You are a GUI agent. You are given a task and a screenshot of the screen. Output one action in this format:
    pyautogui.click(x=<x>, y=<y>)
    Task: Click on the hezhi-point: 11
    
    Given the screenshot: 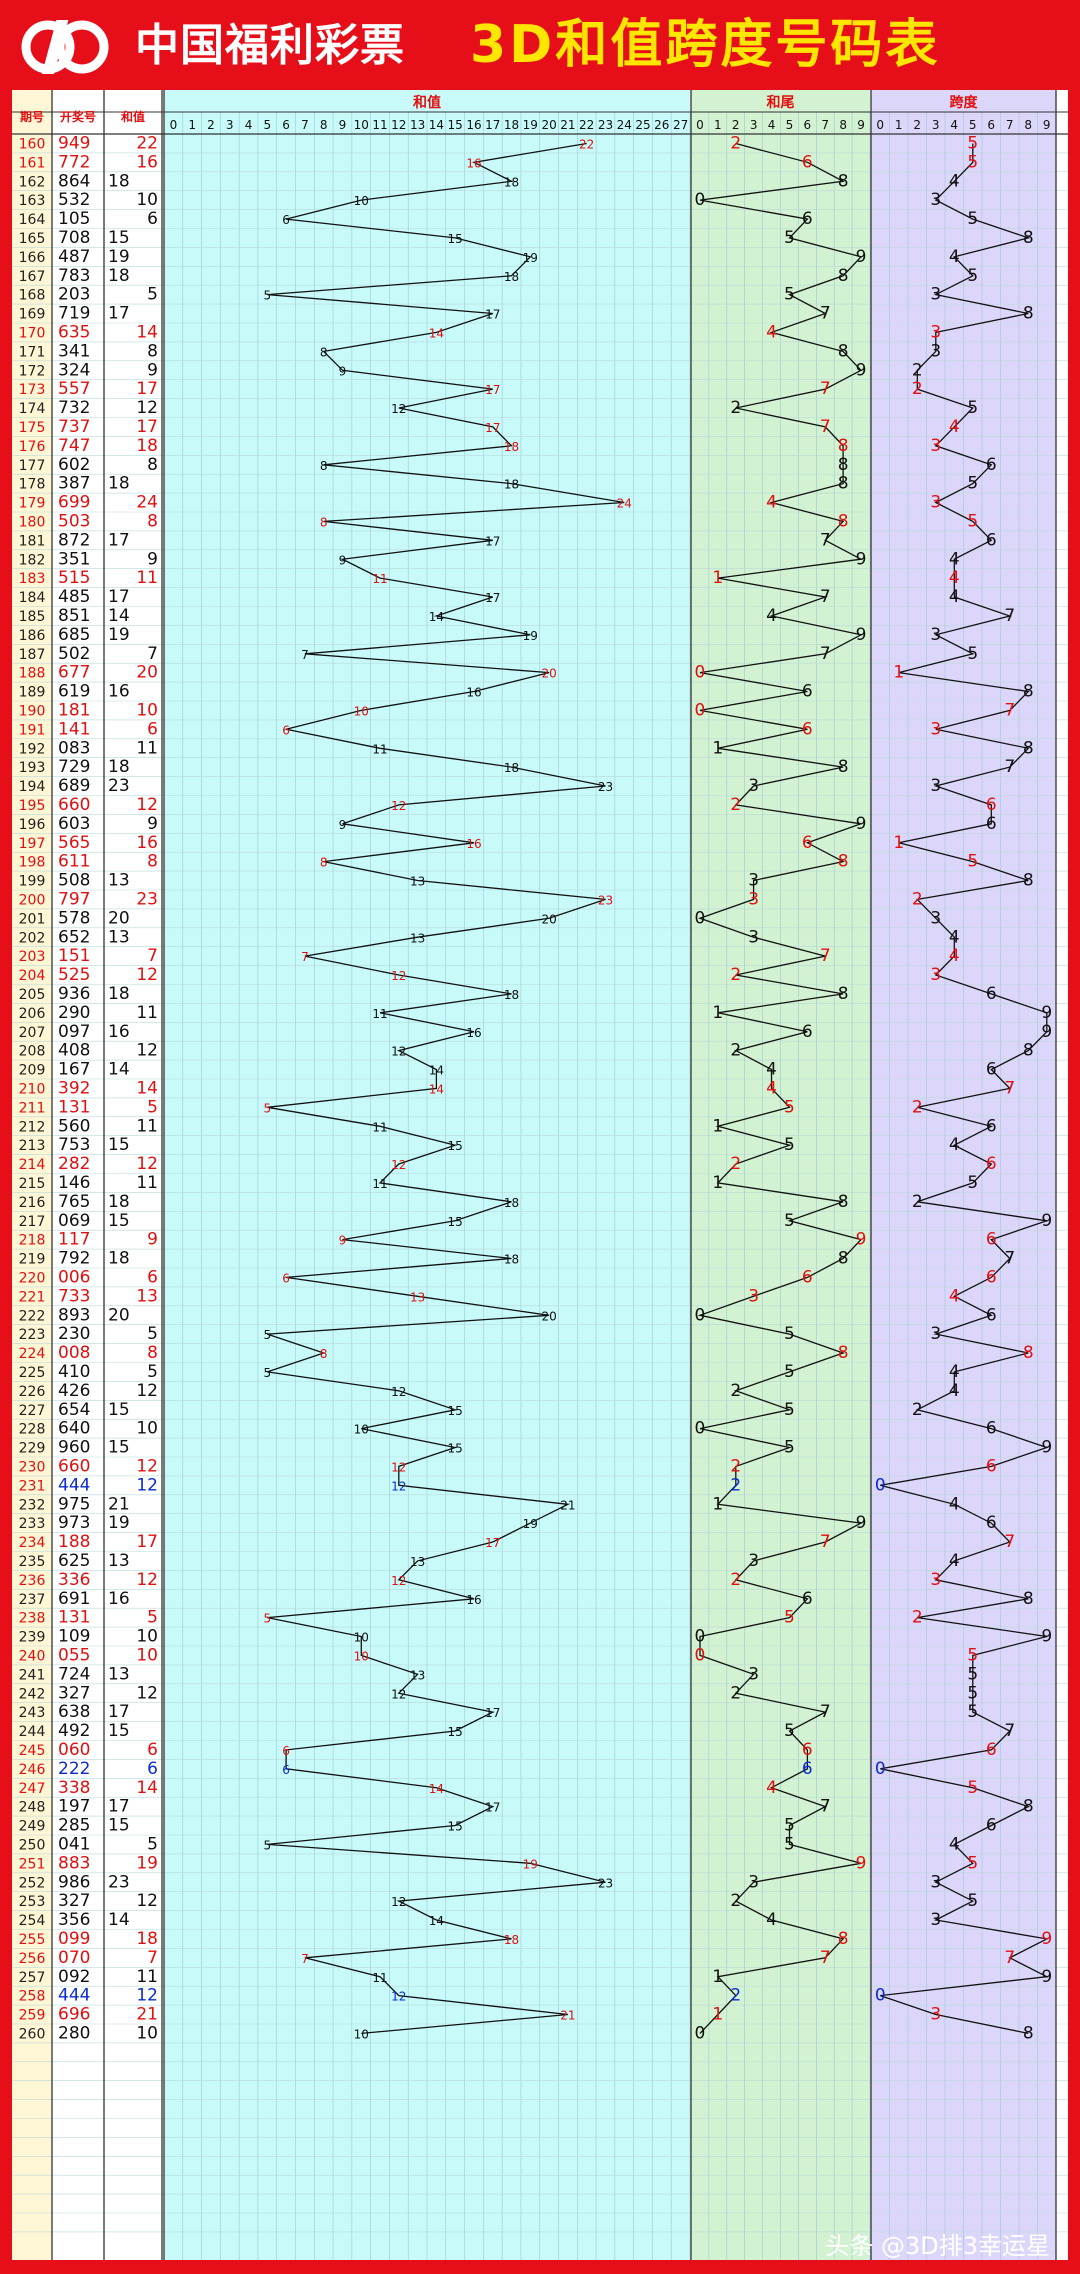 What is the action you would take?
    pyautogui.click(x=379, y=1978)
    